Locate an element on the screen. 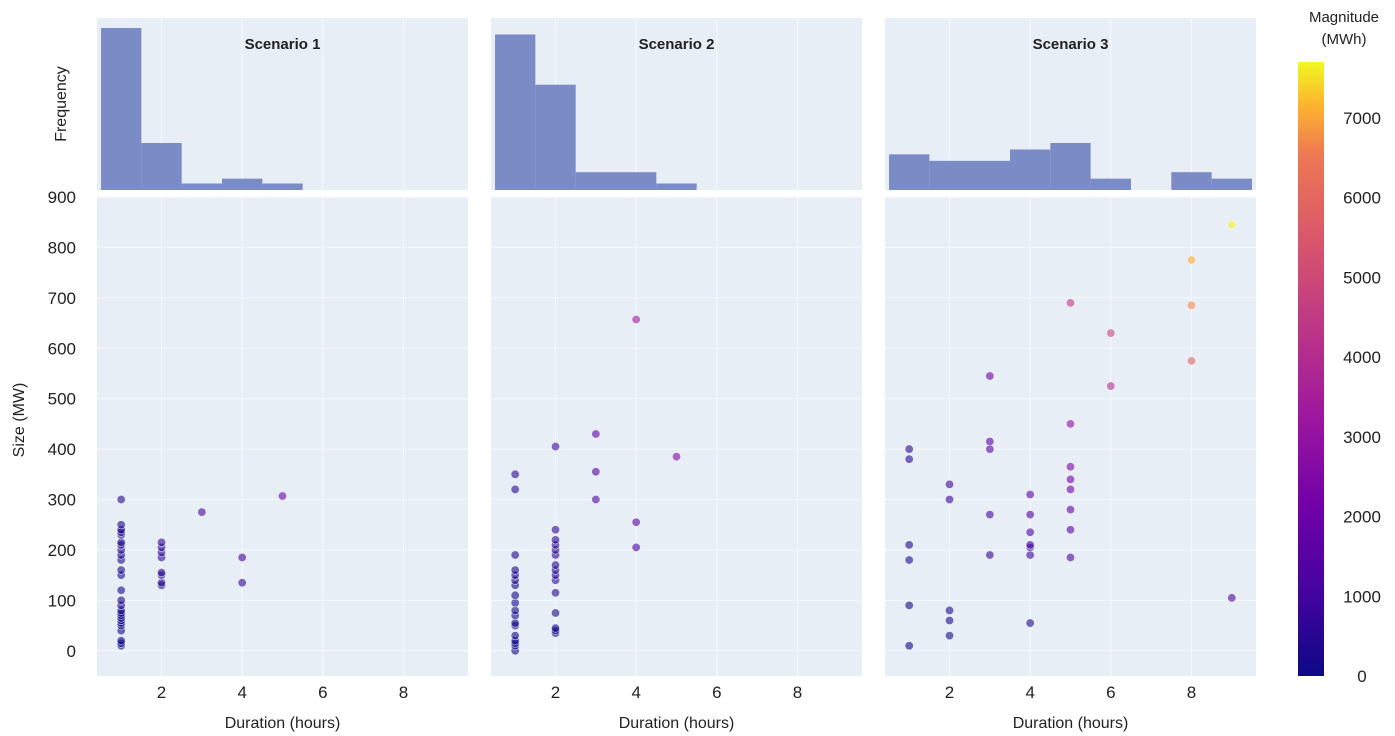  colorbar-tick-label: 5000 is located at coordinates (1362, 277).